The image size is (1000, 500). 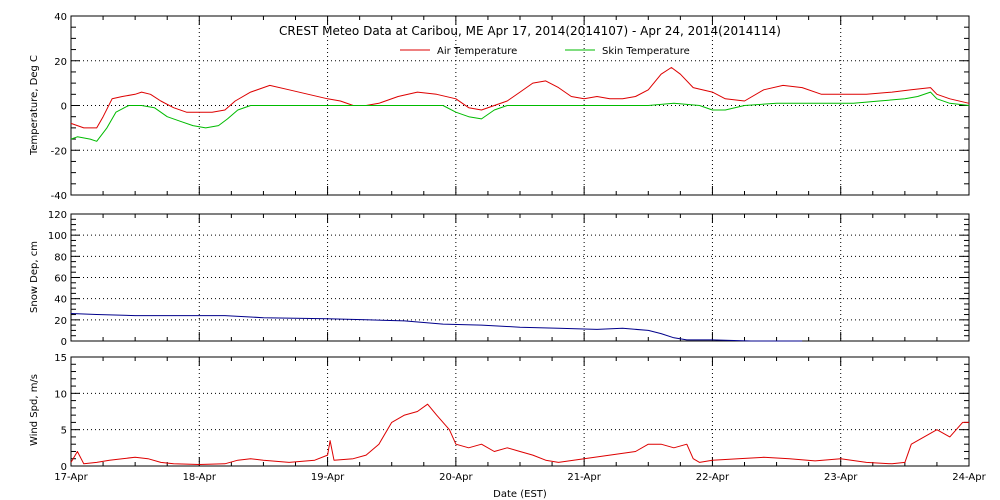 I want to click on x-axis-label: Date (EST), so click(x=520, y=494).